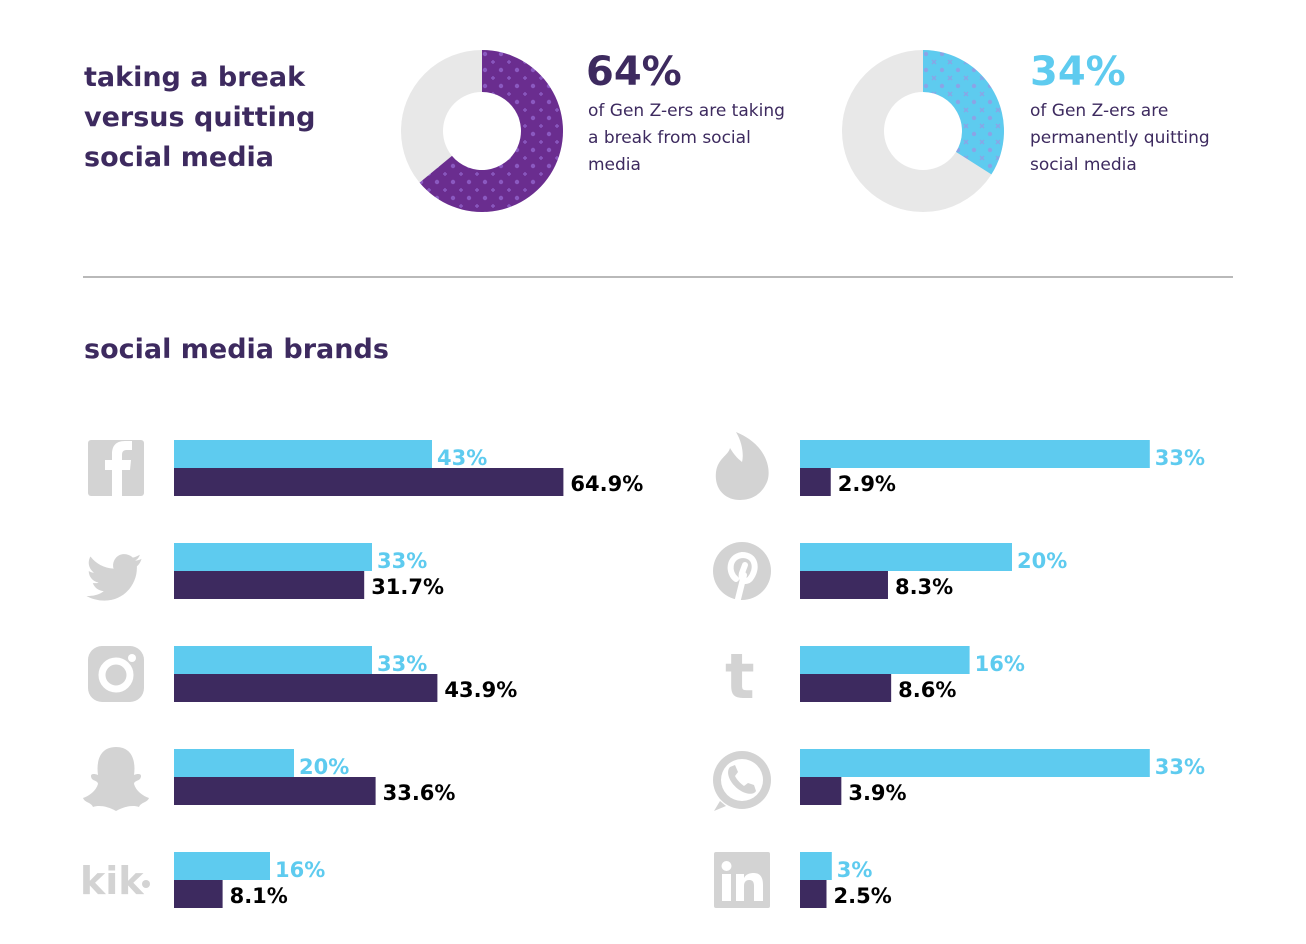 This screenshot has width=1306, height=944. What do you see at coordinates (742, 466) in the screenshot?
I see `tinder-icon` at bounding box center [742, 466].